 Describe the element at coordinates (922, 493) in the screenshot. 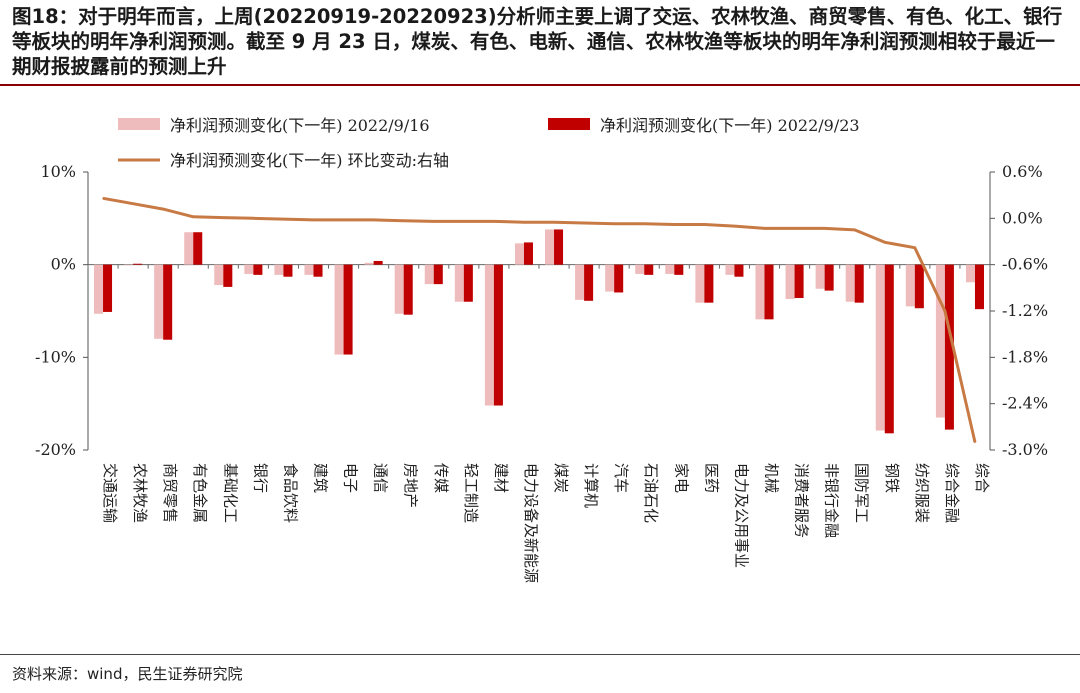

I see `category-label: 纺织服装` at that location.